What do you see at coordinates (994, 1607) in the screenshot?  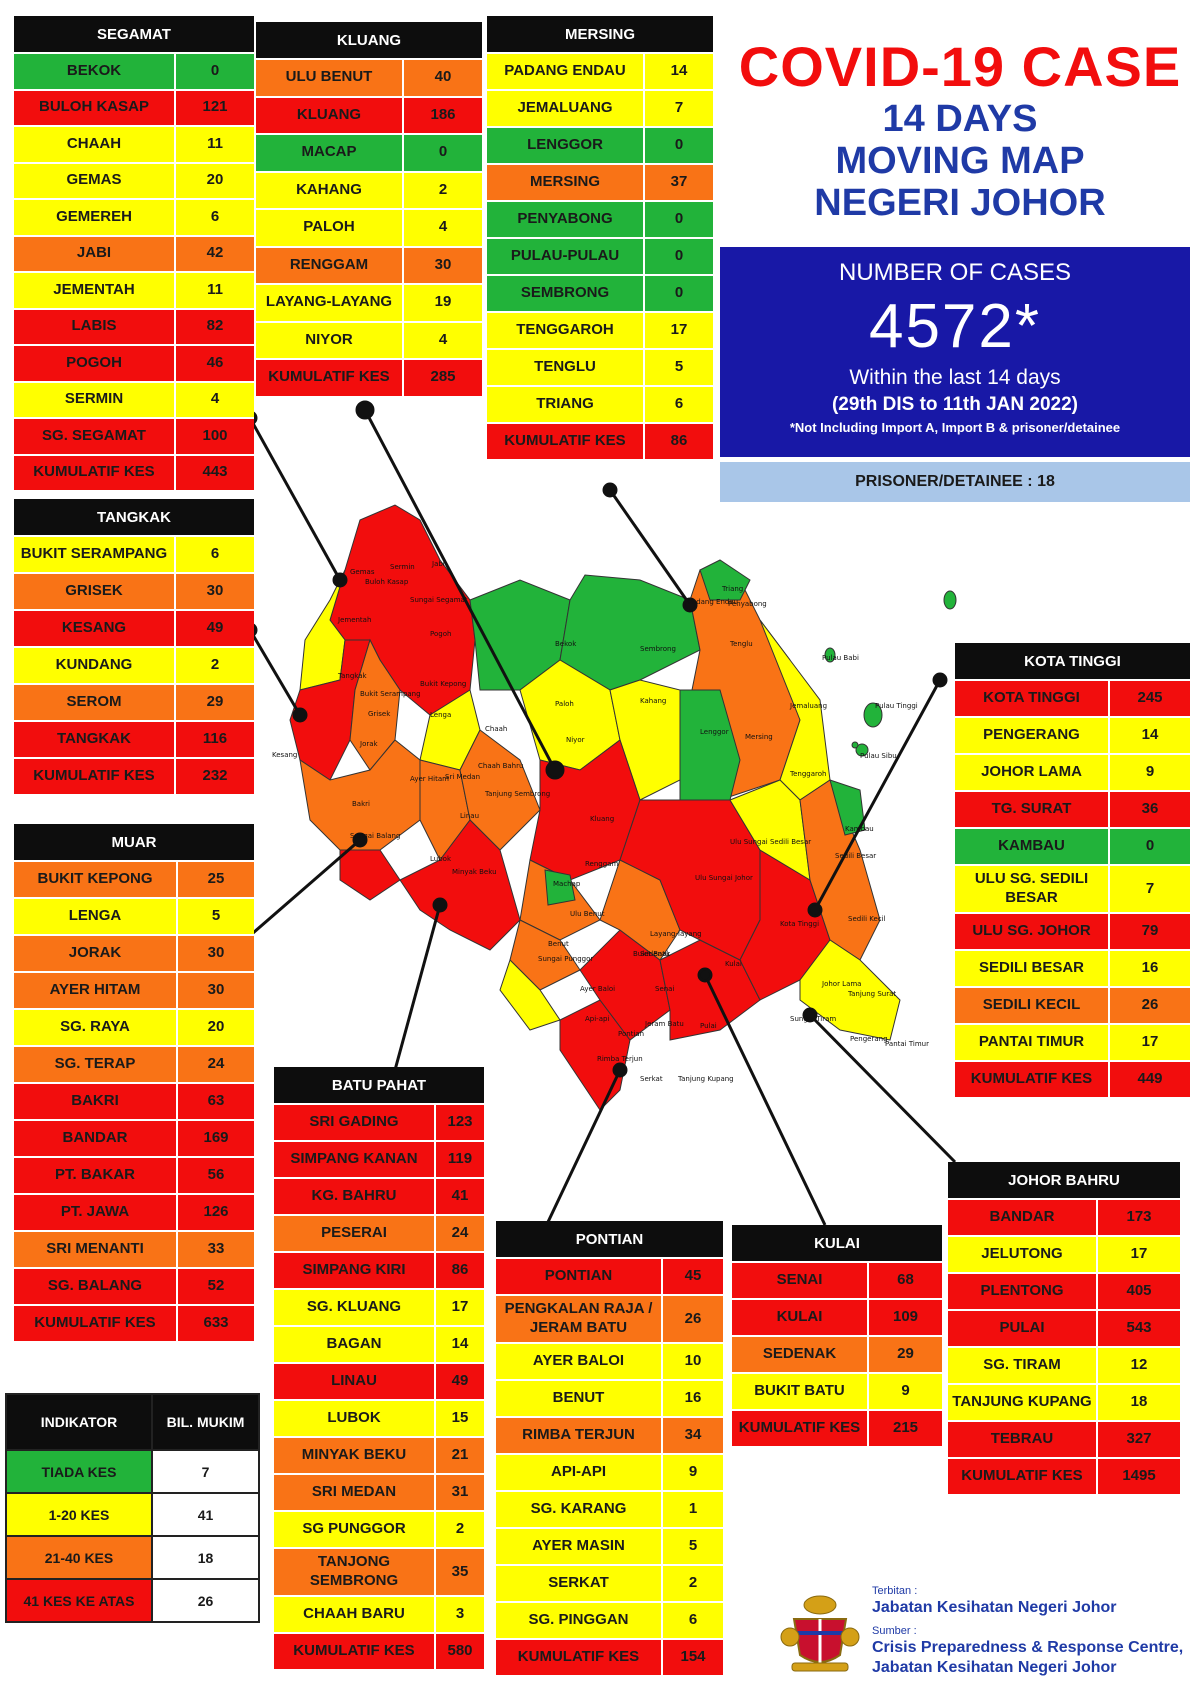 I see `publisher: Jabatan Kesihatan Negeri Johor` at bounding box center [994, 1607].